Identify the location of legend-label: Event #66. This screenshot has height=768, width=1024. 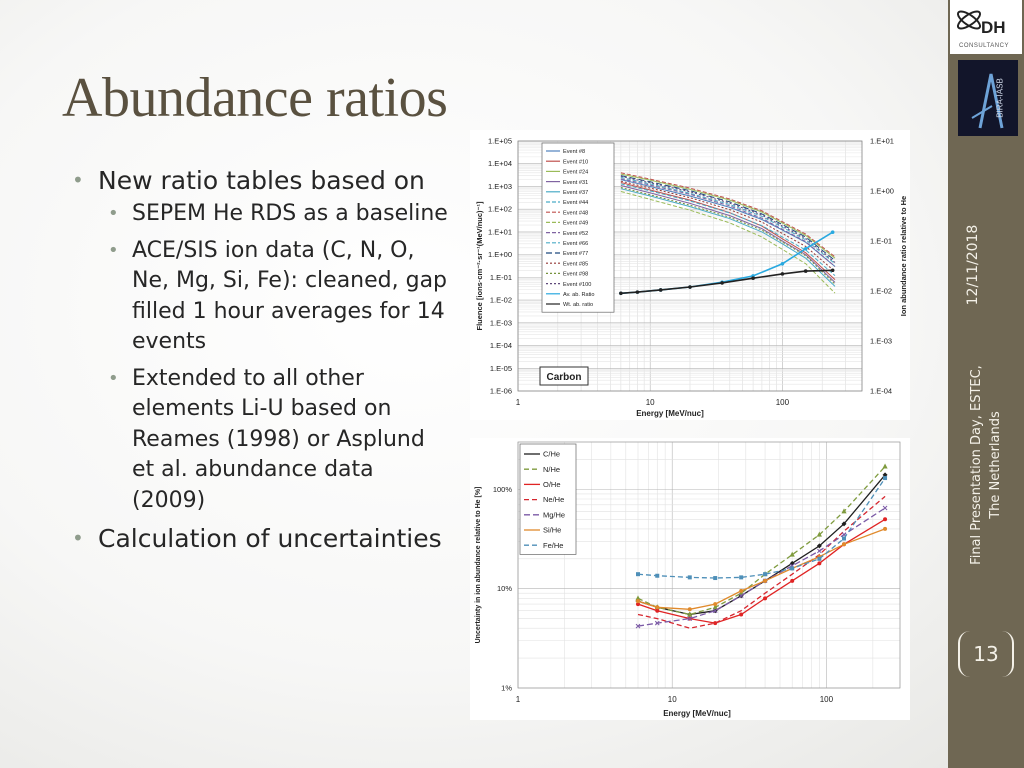
(575, 244).